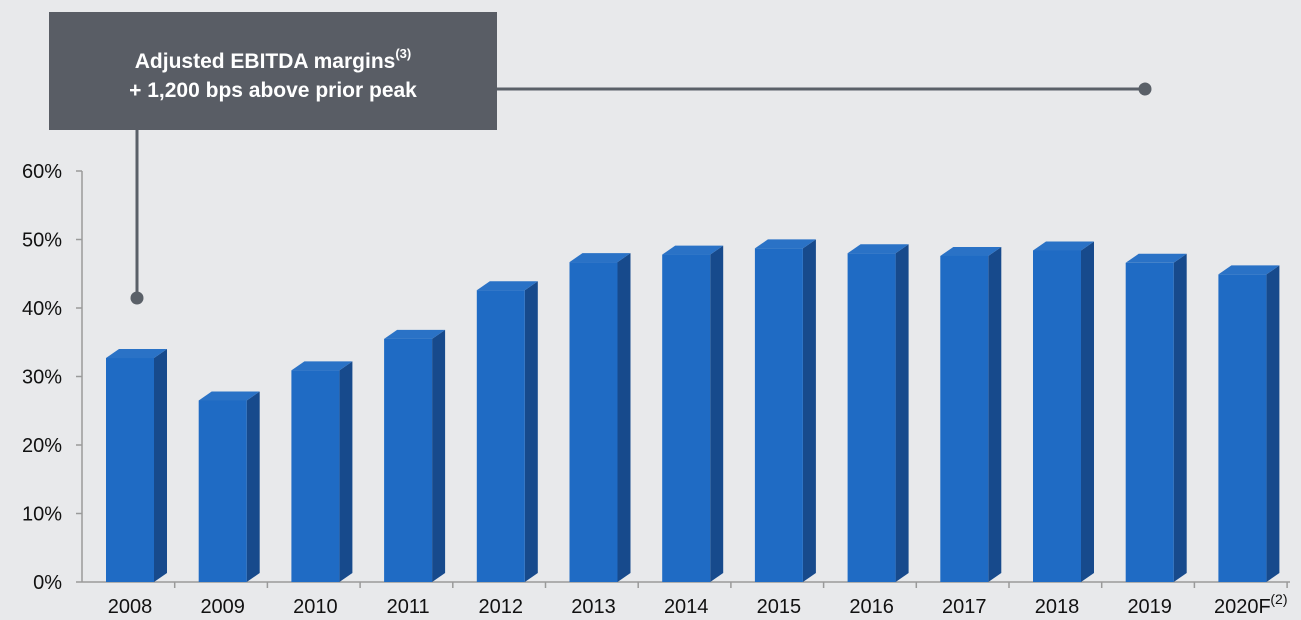 The image size is (1301, 620). I want to click on bar-2018, so click(1063, 411).